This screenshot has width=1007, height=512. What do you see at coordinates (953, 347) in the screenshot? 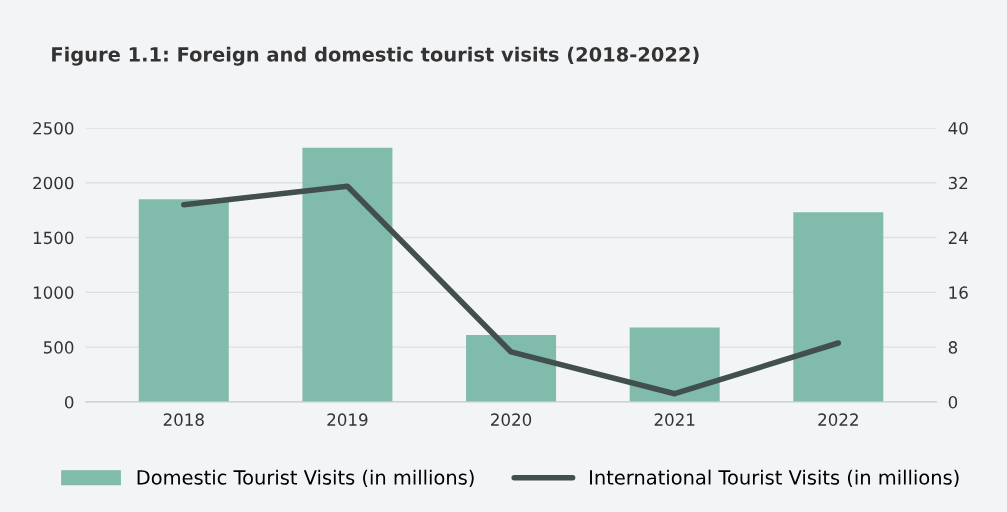
I see `y2-tick-label: 8` at bounding box center [953, 347].